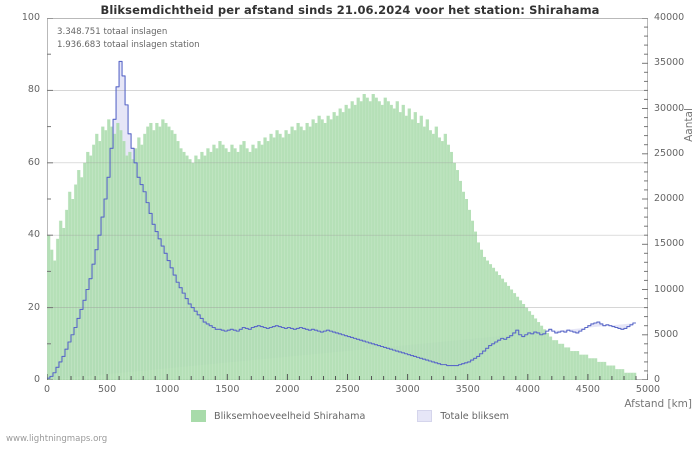 The height and width of the screenshot is (450, 700). Describe the element at coordinates (669, 198) in the screenshot. I see `y-tick-right-20000: 20000` at that location.